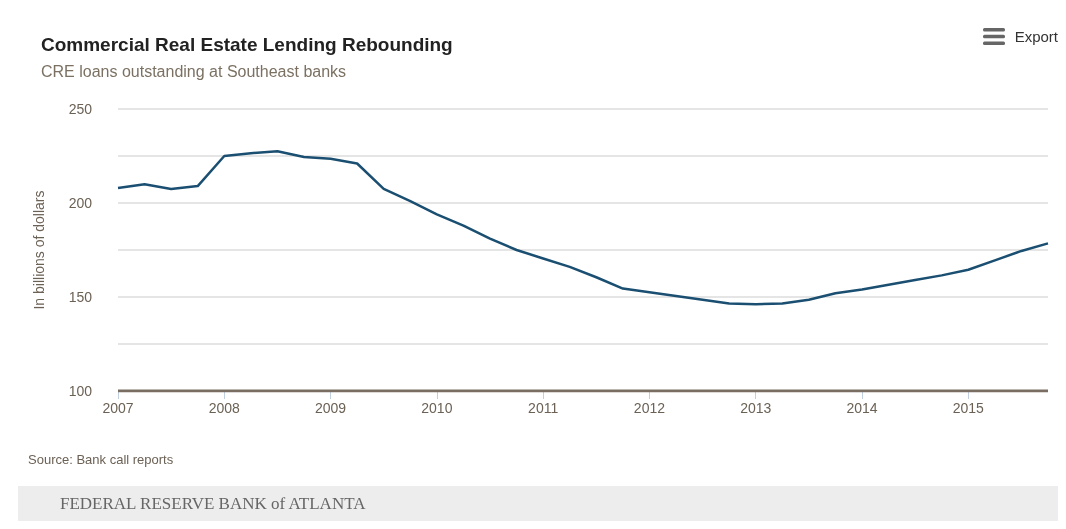 The width and height of the screenshot is (1066, 529). I want to click on y-tick-label: 150, so click(80, 297).